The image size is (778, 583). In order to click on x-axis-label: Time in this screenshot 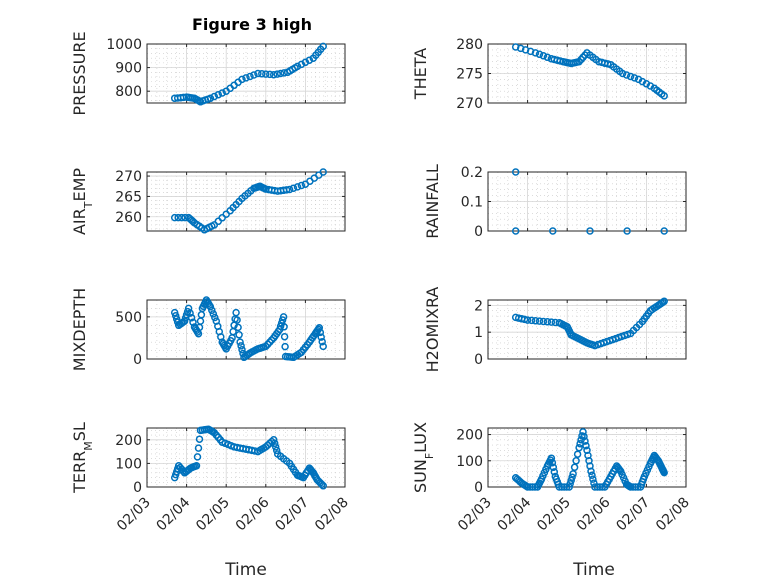, I will do `click(245, 570)`.